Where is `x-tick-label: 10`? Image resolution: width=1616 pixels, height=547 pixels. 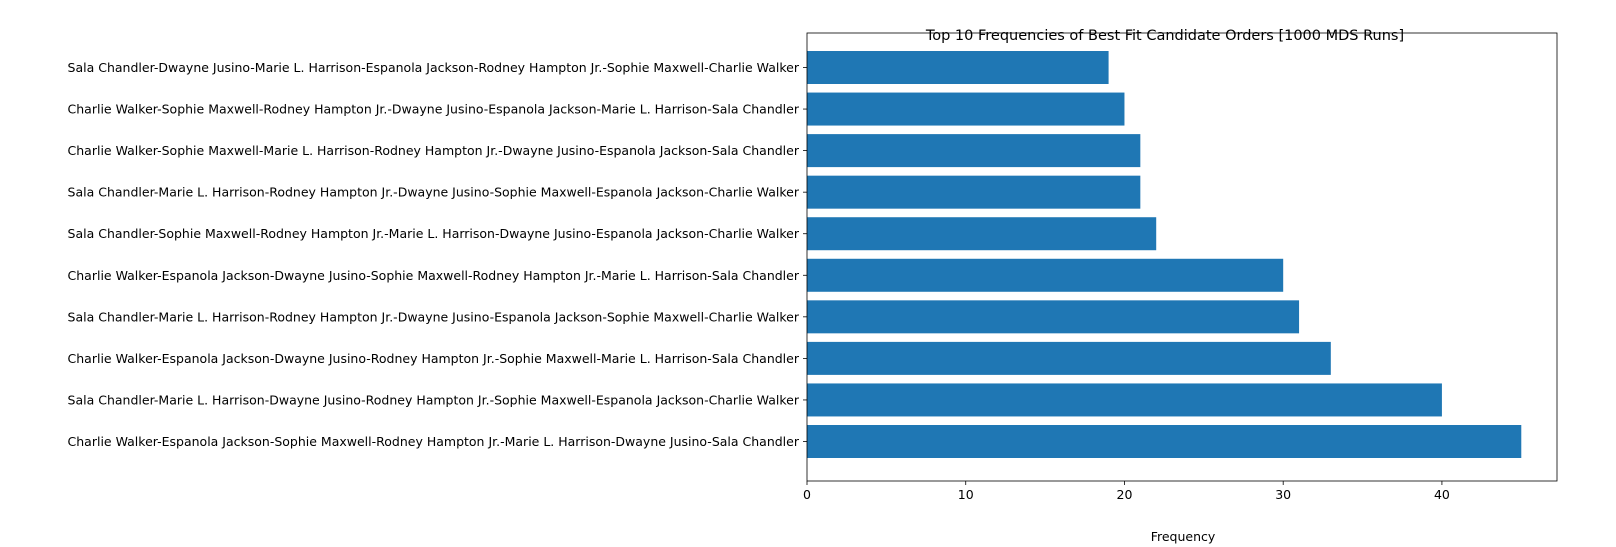 x-tick-label: 10 is located at coordinates (966, 494).